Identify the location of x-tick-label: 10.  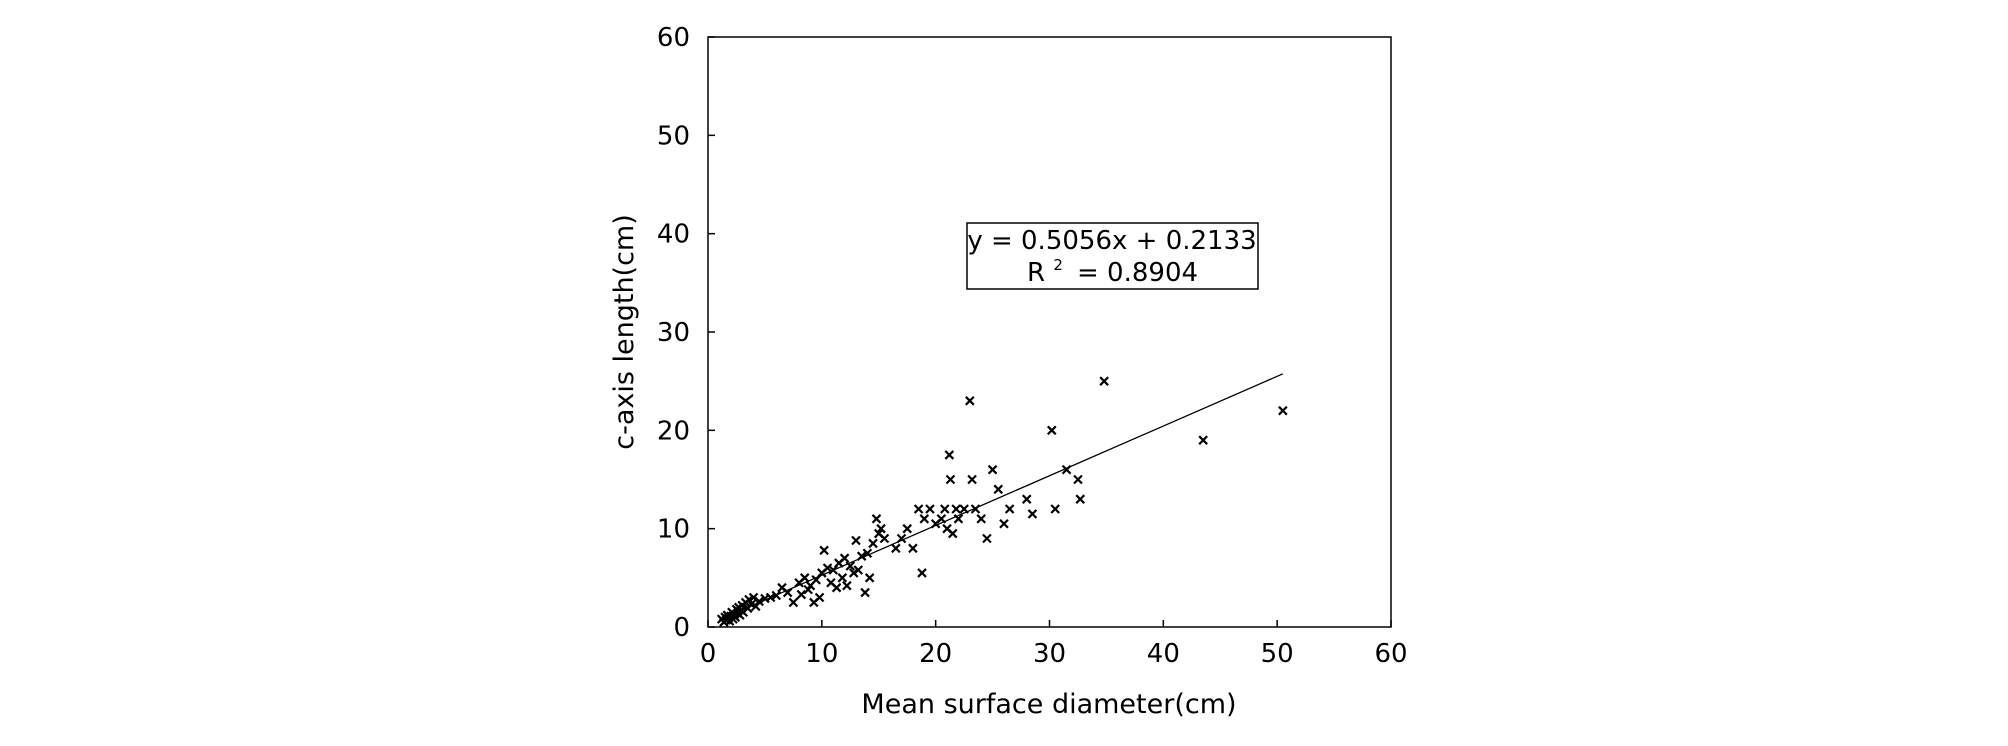
(821, 654).